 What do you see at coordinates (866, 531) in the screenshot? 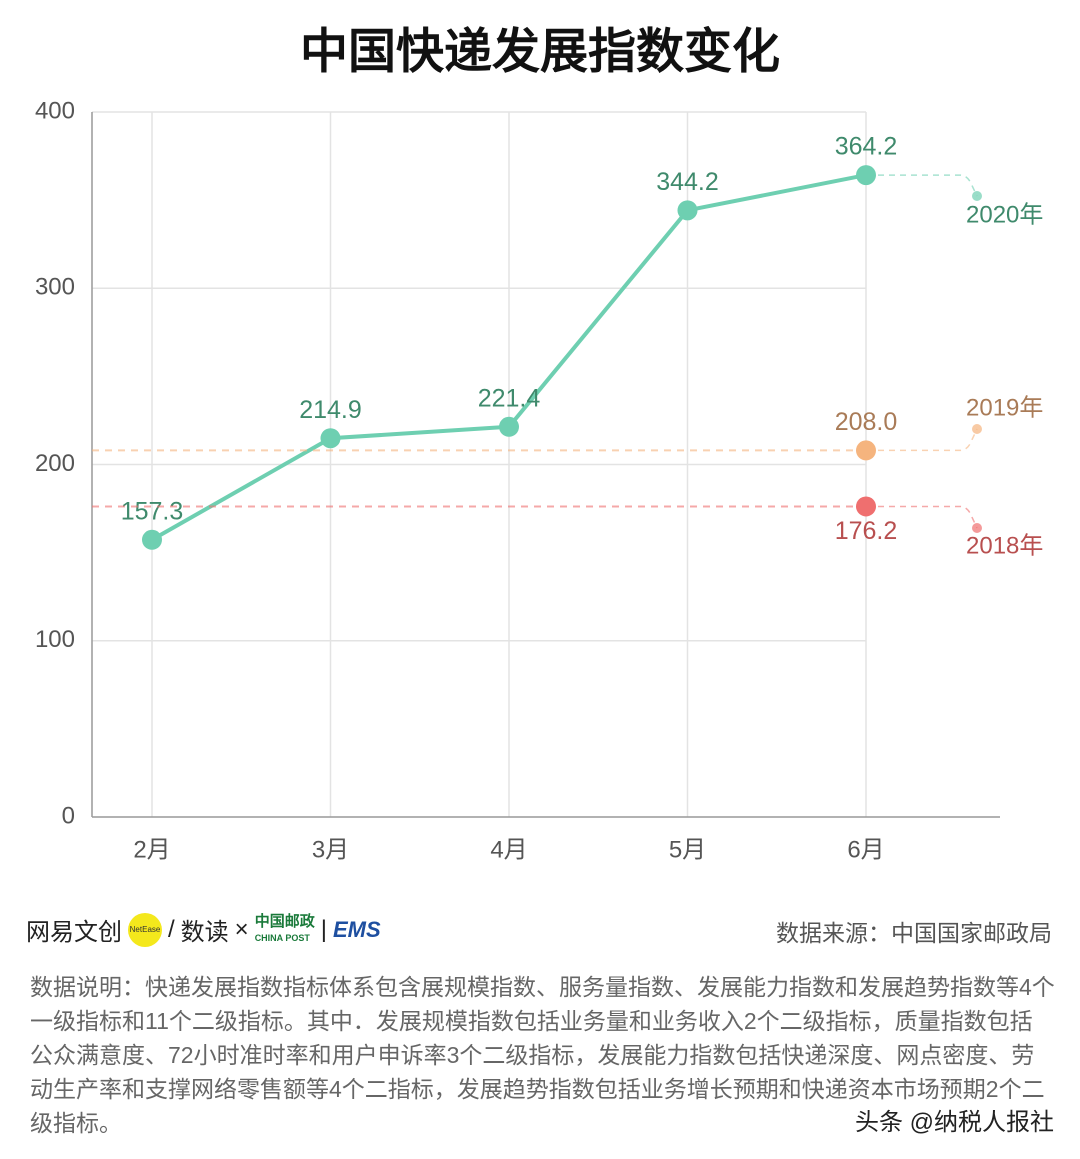
I see `data-label: 176.2` at bounding box center [866, 531].